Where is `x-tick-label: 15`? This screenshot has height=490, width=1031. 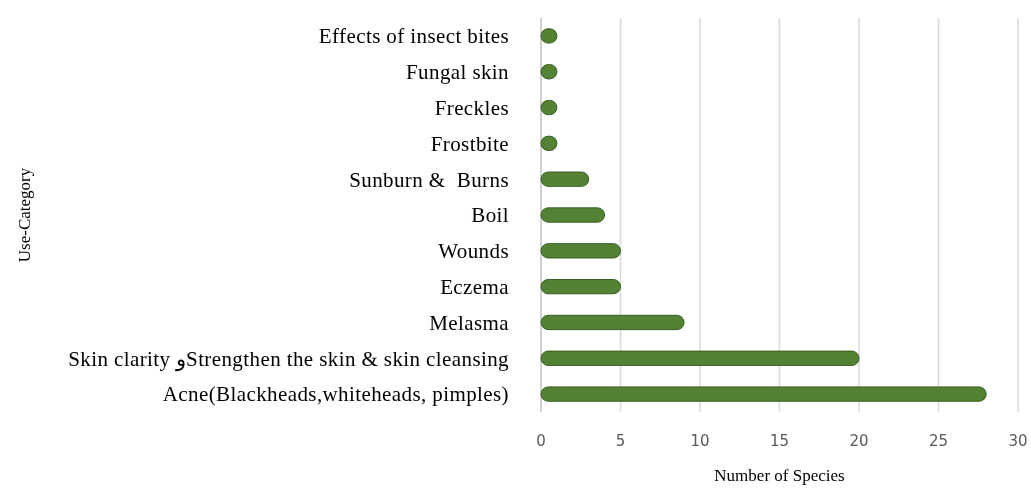
x-tick-label: 15 is located at coordinates (779, 441).